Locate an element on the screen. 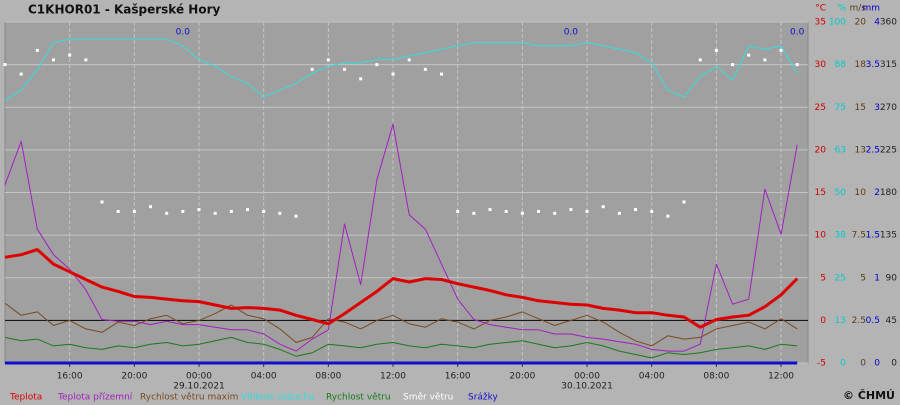  y-tick-label: 88 is located at coordinates (841, 65).